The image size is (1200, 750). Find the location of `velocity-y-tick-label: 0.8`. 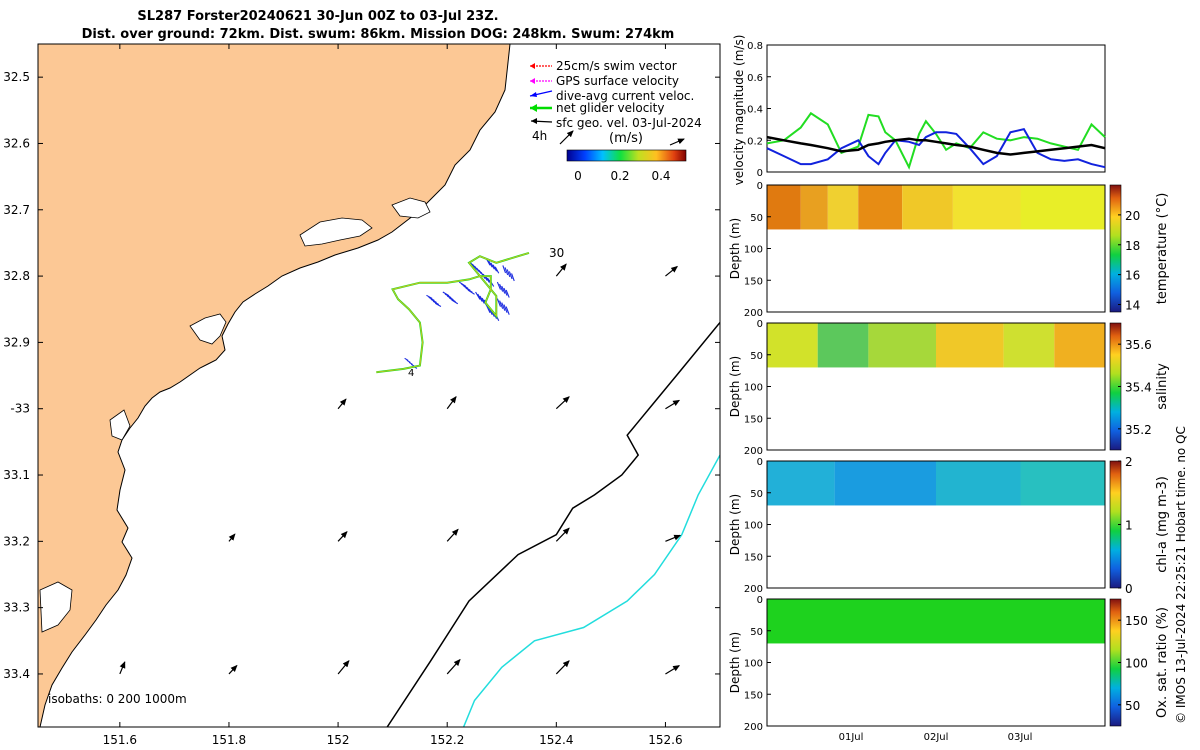

velocity-y-tick-label: 0.8 is located at coordinates (755, 46).